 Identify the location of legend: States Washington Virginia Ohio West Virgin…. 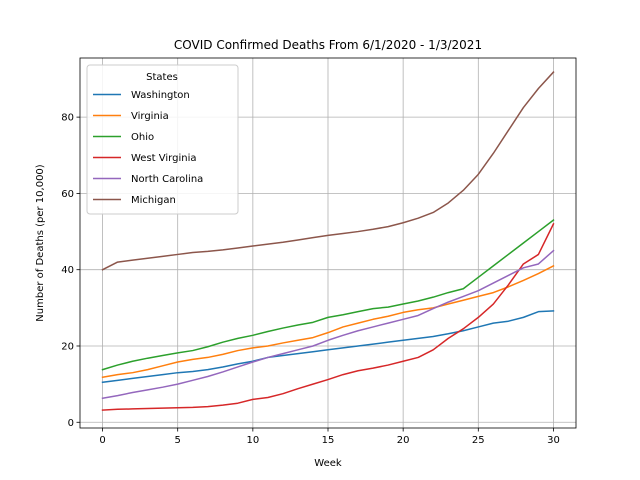
(162, 139).